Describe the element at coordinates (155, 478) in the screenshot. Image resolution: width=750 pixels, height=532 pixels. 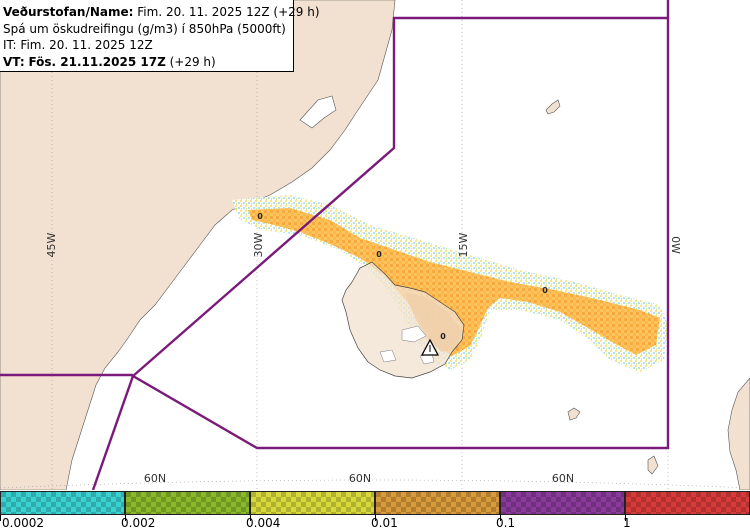
I see `lat-label-1: 60N` at that location.